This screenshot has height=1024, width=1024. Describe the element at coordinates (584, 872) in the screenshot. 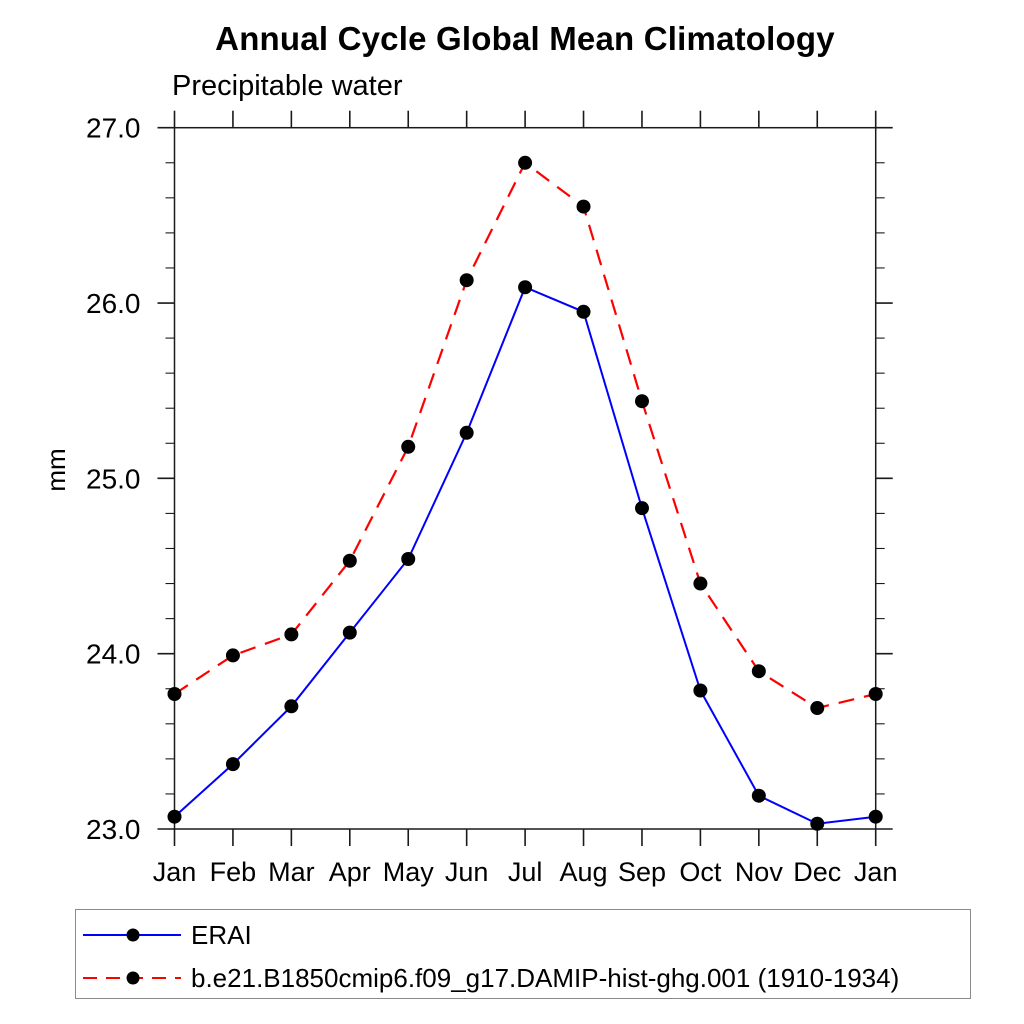

I see `x-tick-label: Aug` at that location.